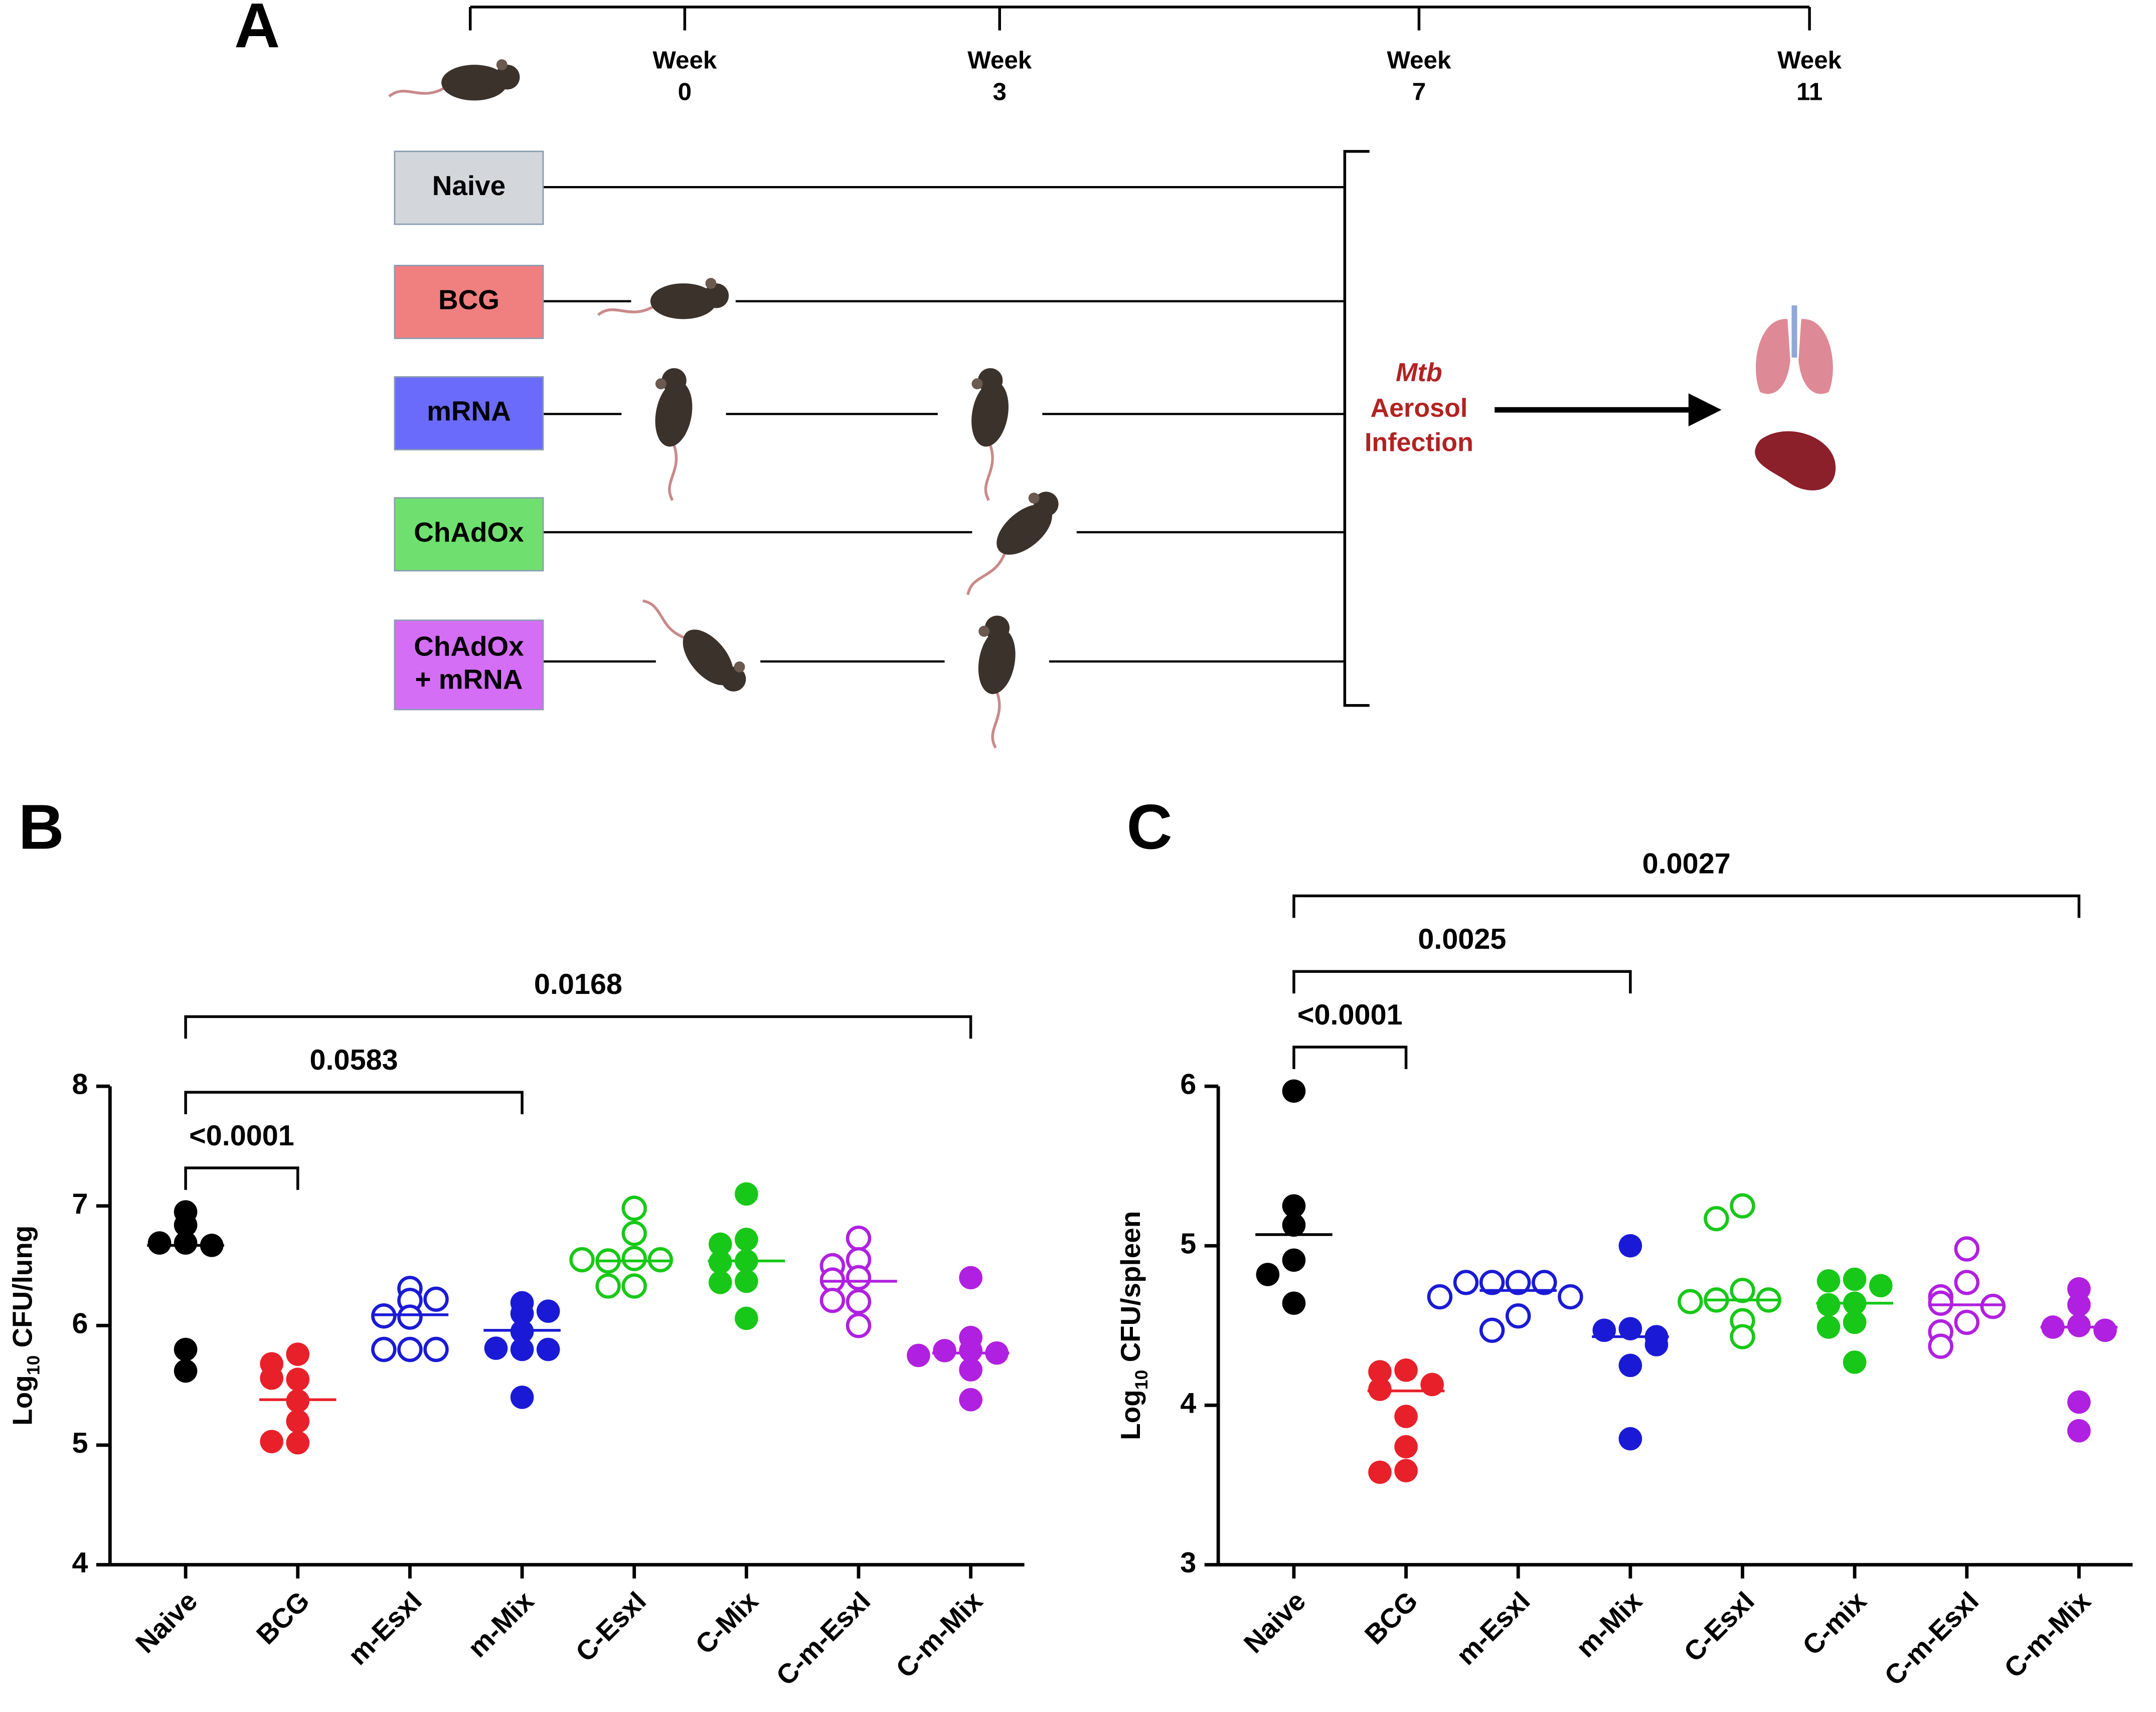 The image size is (2156, 1712). What do you see at coordinates (726, 1622) in the screenshot?
I see `x-tick-label: C-Mix` at bounding box center [726, 1622].